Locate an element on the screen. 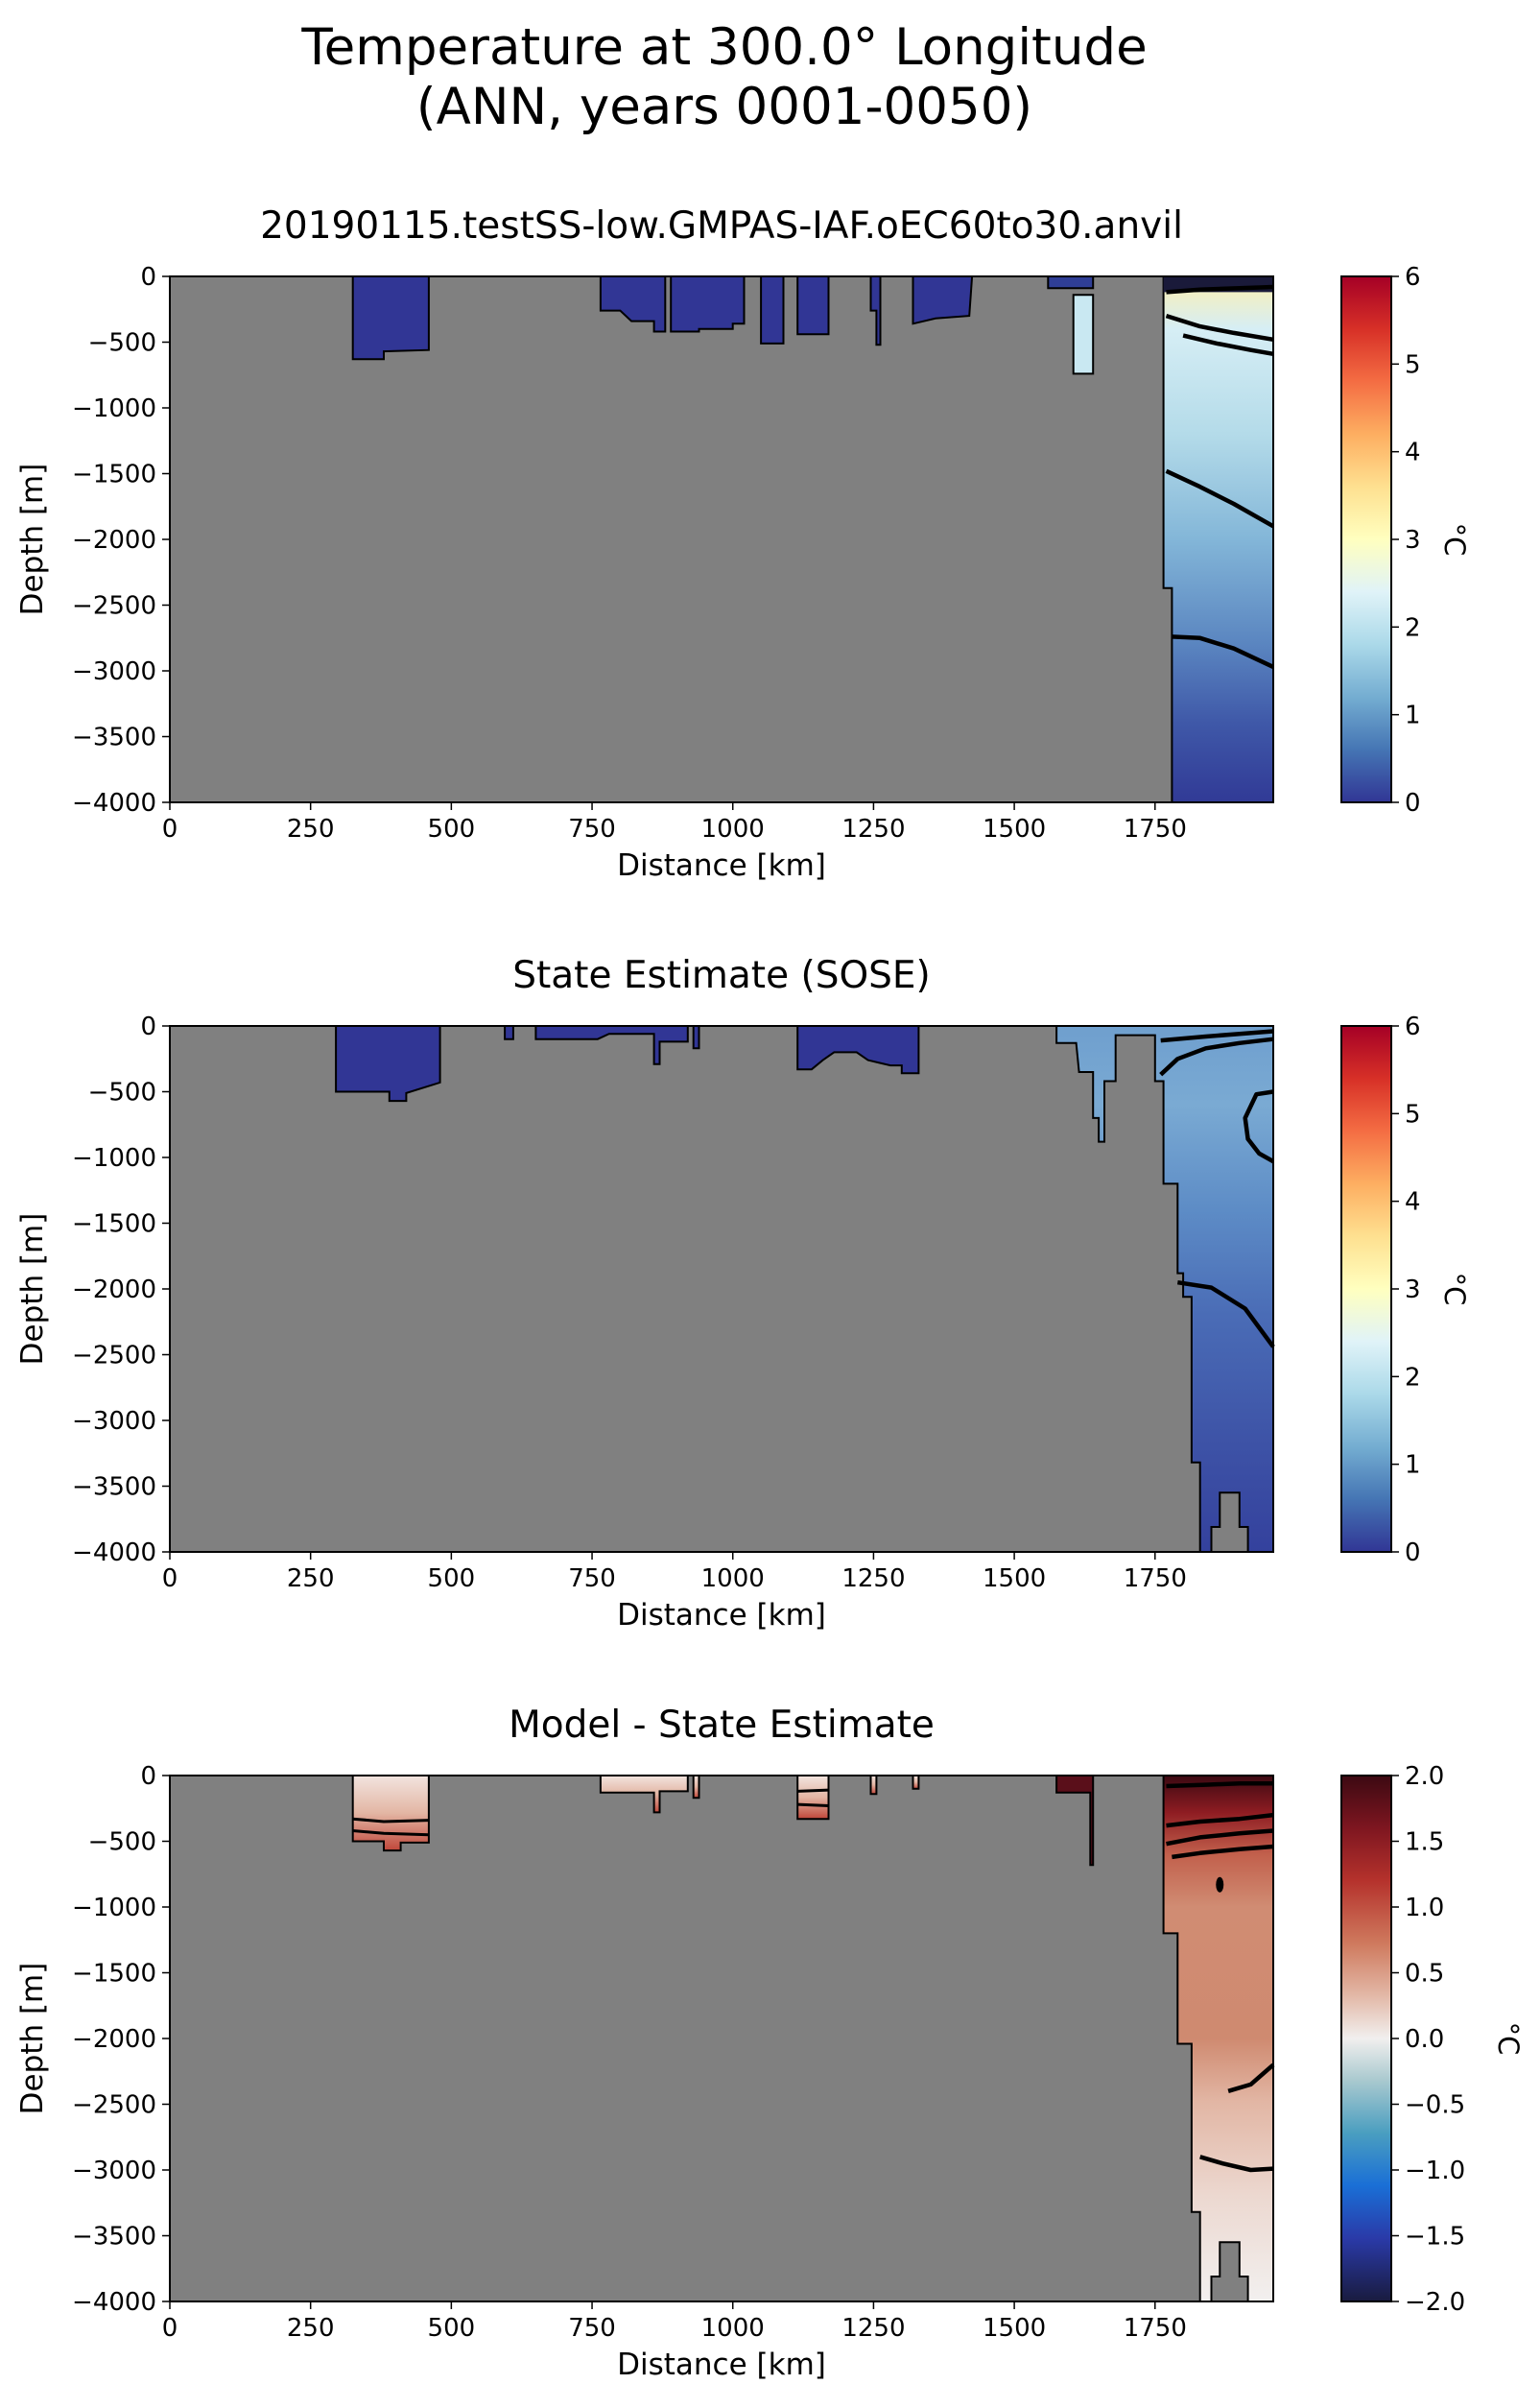  colorbar-tick-label: −0.5 is located at coordinates (1435, 2105).